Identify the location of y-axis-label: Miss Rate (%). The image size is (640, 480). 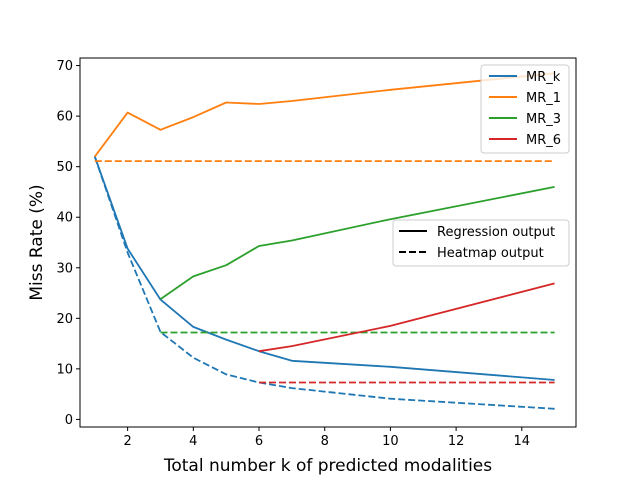
(37, 242).